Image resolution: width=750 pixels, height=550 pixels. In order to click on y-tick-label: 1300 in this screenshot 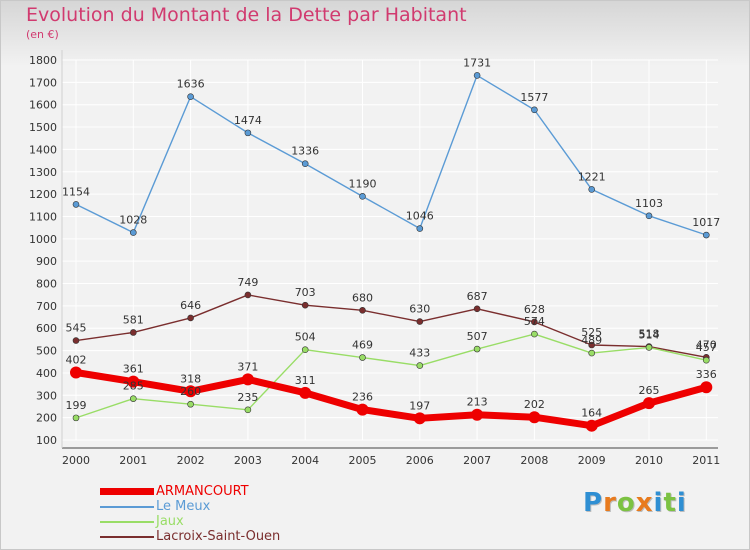, I will do `click(43, 172)`.